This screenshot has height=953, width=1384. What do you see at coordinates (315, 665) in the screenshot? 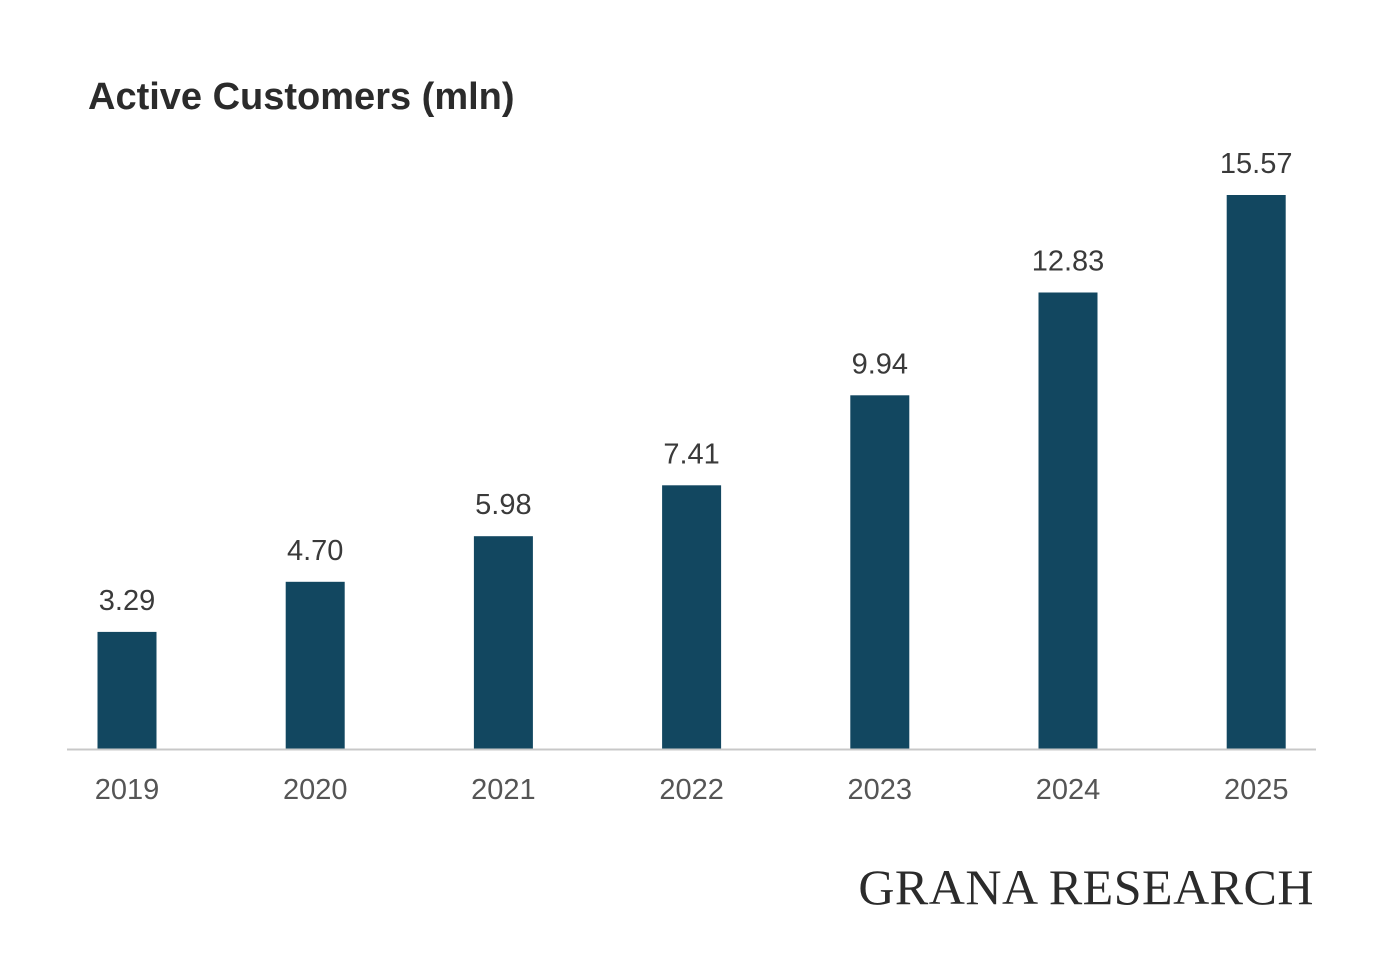
I see `bar-2020` at bounding box center [315, 665].